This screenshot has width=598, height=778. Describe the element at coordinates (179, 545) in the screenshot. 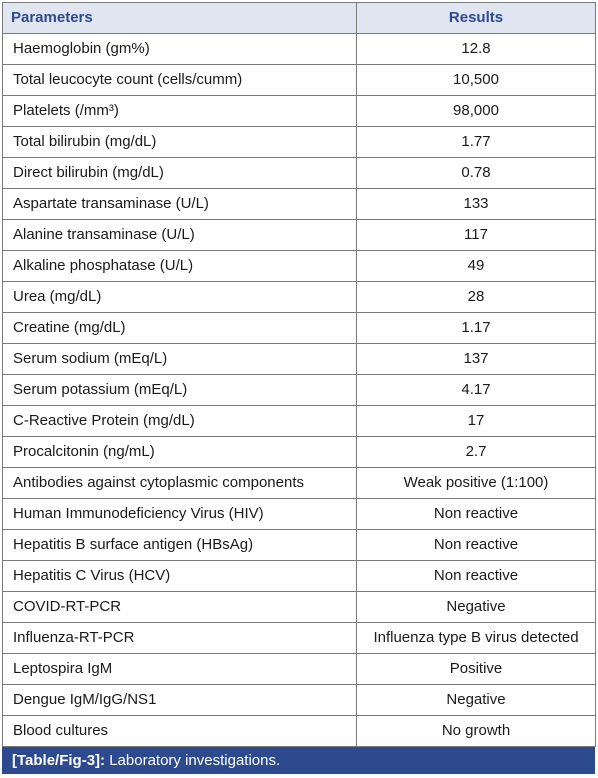

I see `parameter-cell: Hepatitis B surface antigen (HBsAg)` at that location.